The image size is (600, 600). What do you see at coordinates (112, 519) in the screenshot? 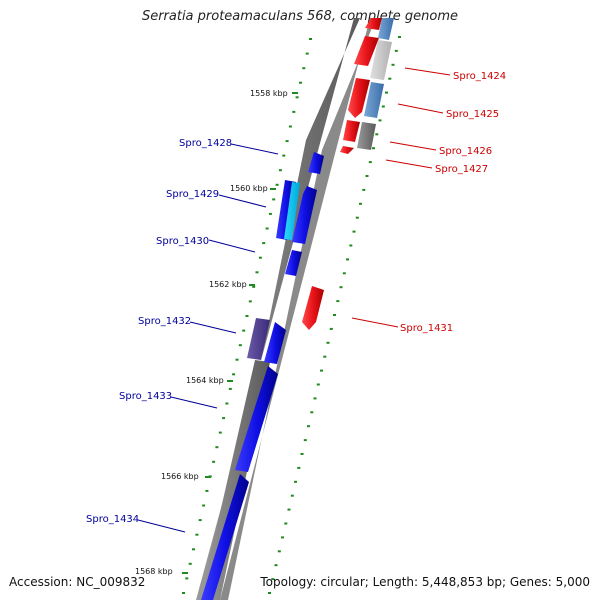
I see `gene-label-spro-1434: Spro_1434` at bounding box center [112, 519].